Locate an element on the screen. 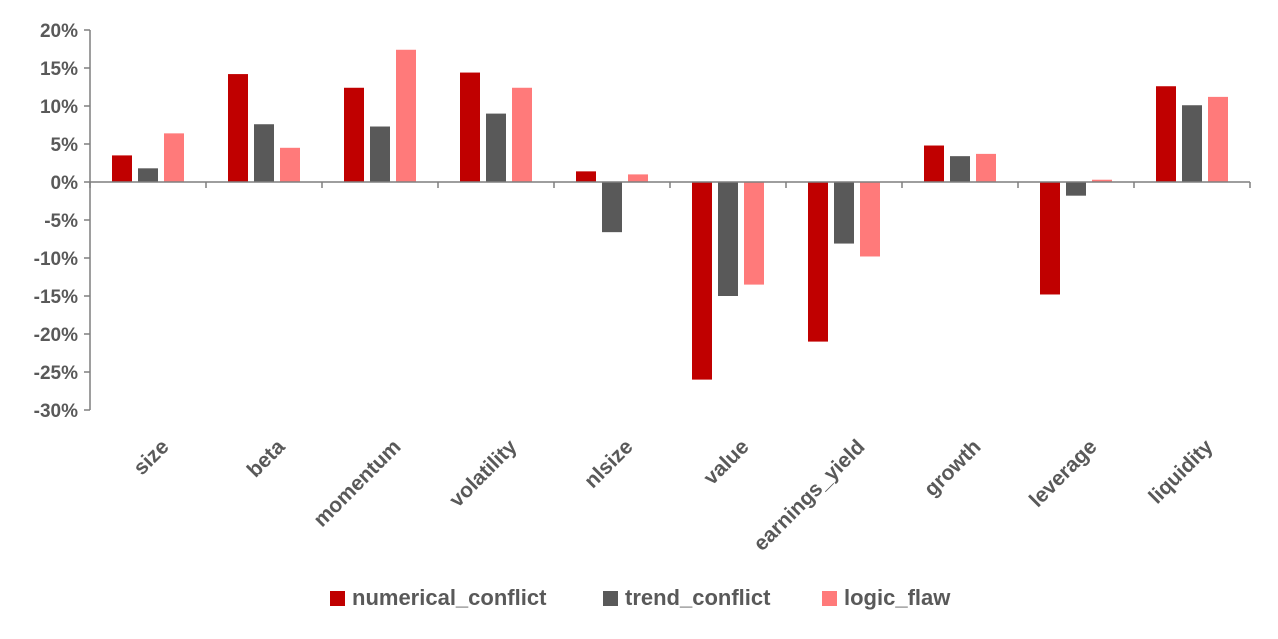 The height and width of the screenshot is (639, 1278). legend-swatch-numerical_conflict is located at coordinates (337, 598).